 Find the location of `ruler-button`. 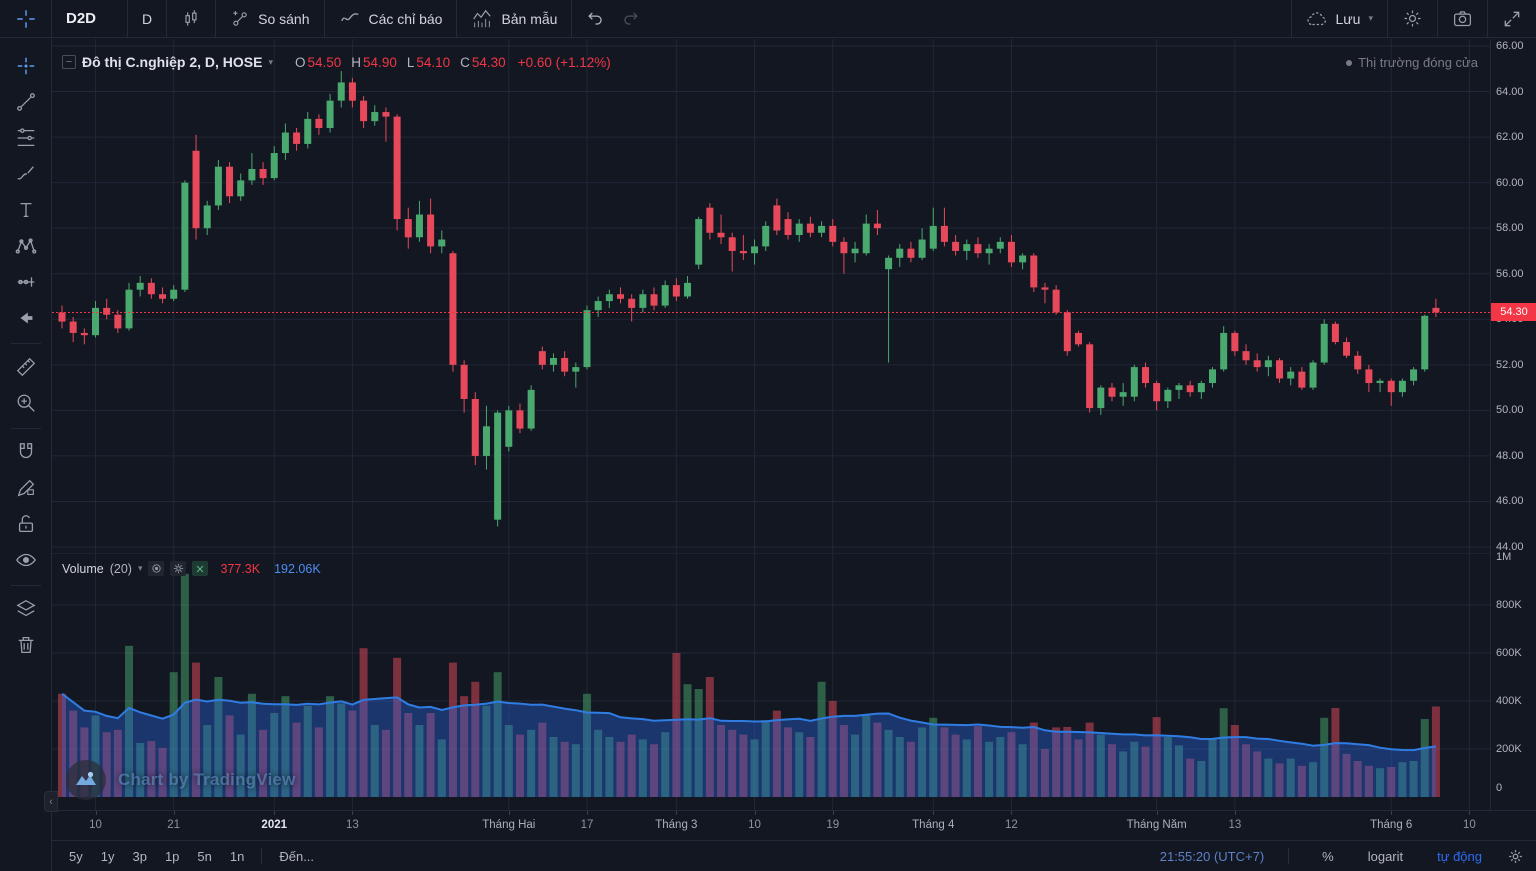

ruler-button is located at coordinates (26, 367).